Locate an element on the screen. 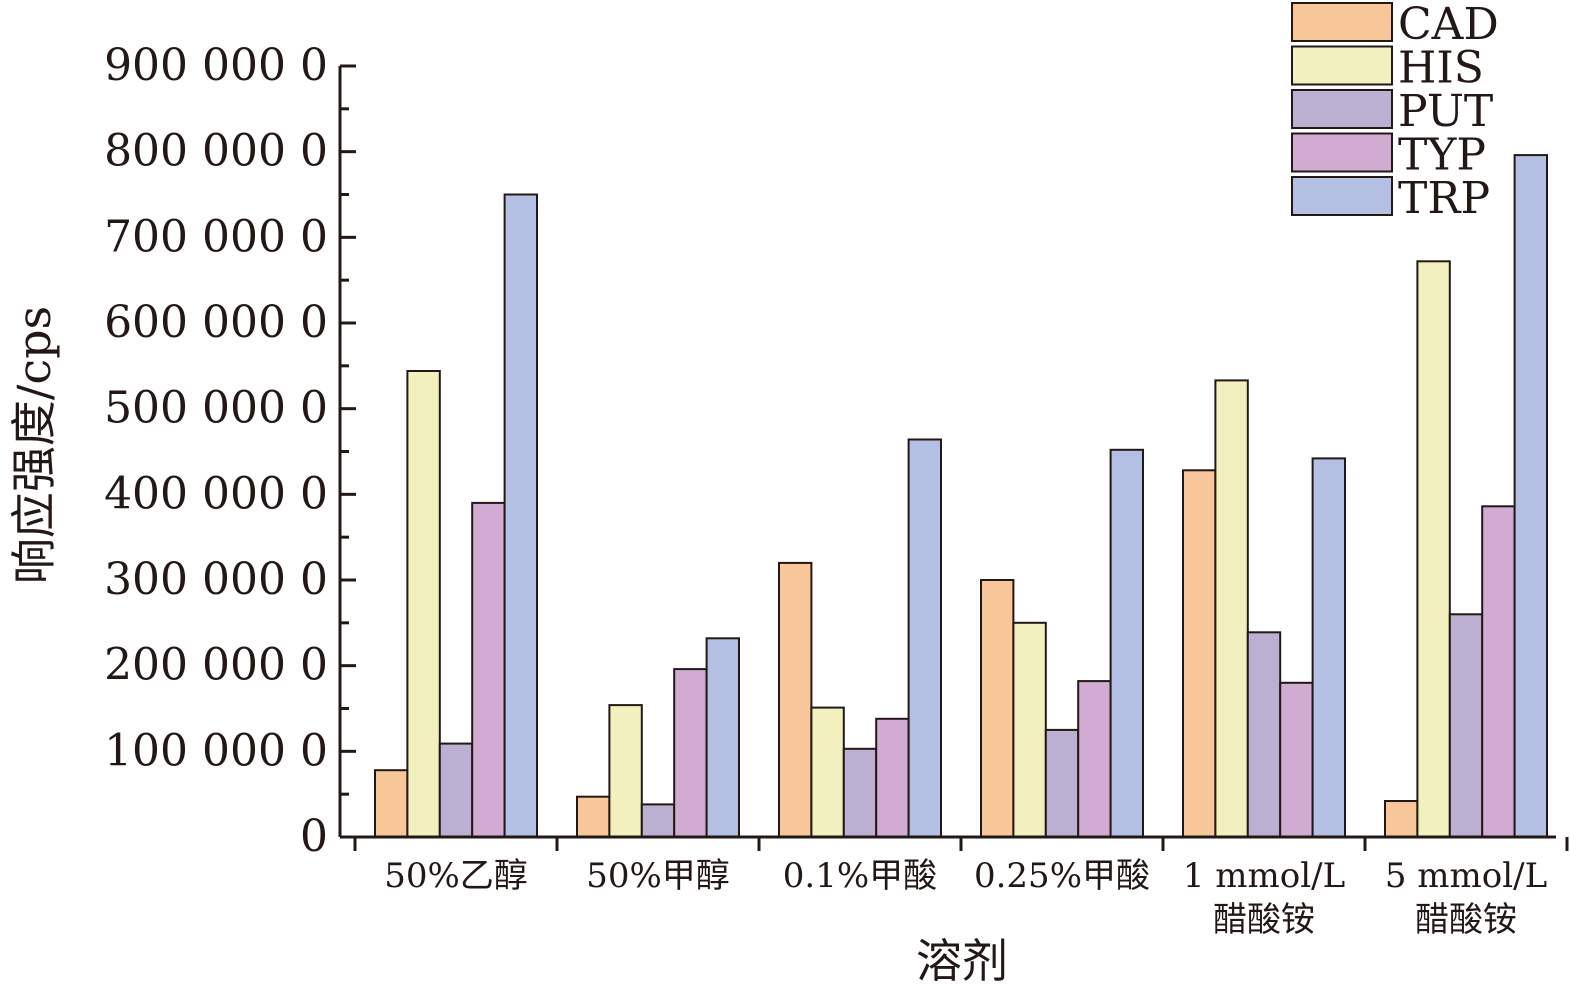 The image size is (1570, 988). y-tick-label: 200 000 0 is located at coordinates (216, 665).